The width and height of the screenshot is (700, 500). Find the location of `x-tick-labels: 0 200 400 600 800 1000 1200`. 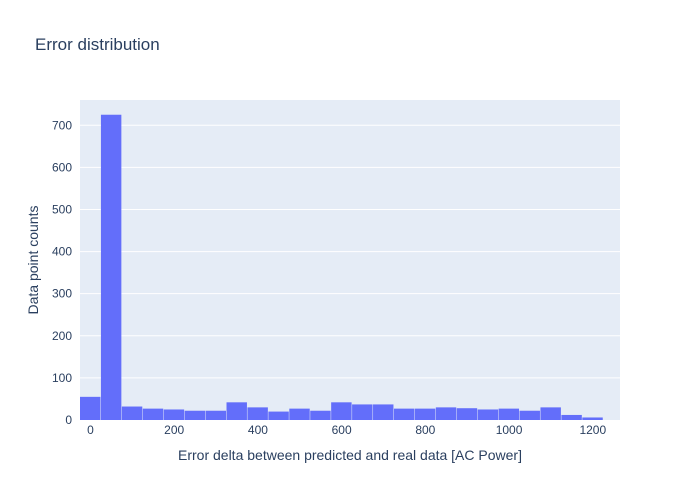

x-tick-labels: 0 200 400 600 800 1000 1200 is located at coordinates (346, 430).